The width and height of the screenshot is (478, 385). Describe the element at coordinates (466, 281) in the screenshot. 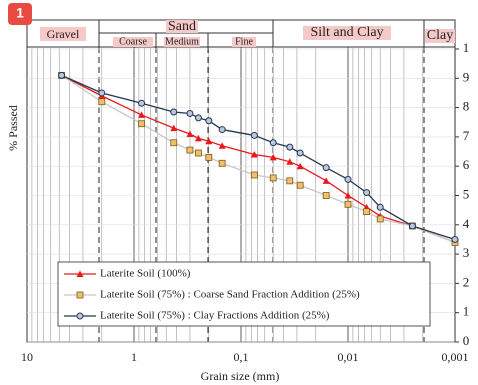

I see `y-tick-label: 2` at that location.